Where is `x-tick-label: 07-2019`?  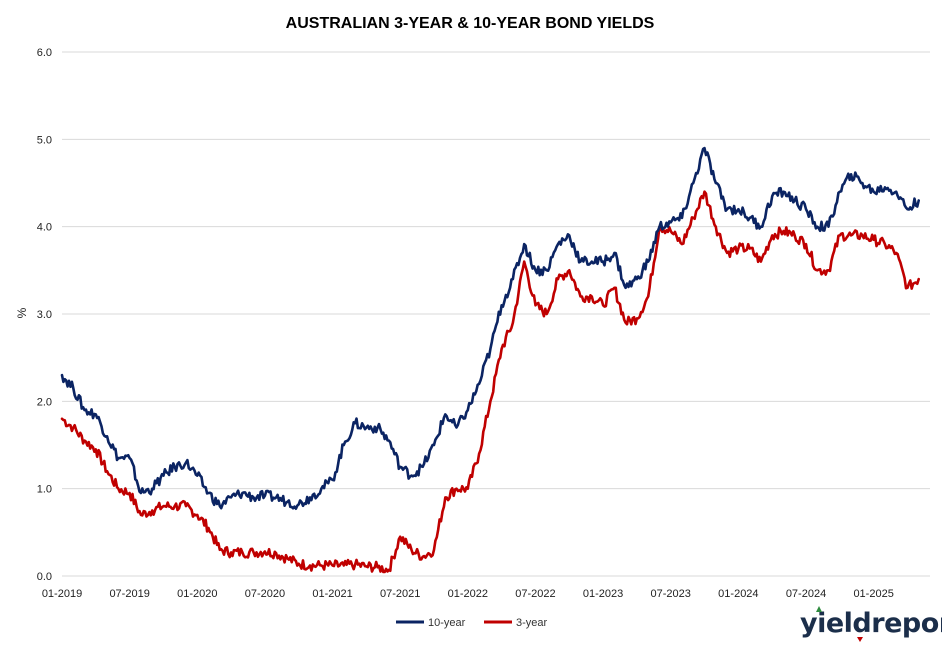 x-tick-label: 07-2019 is located at coordinates (129, 594).